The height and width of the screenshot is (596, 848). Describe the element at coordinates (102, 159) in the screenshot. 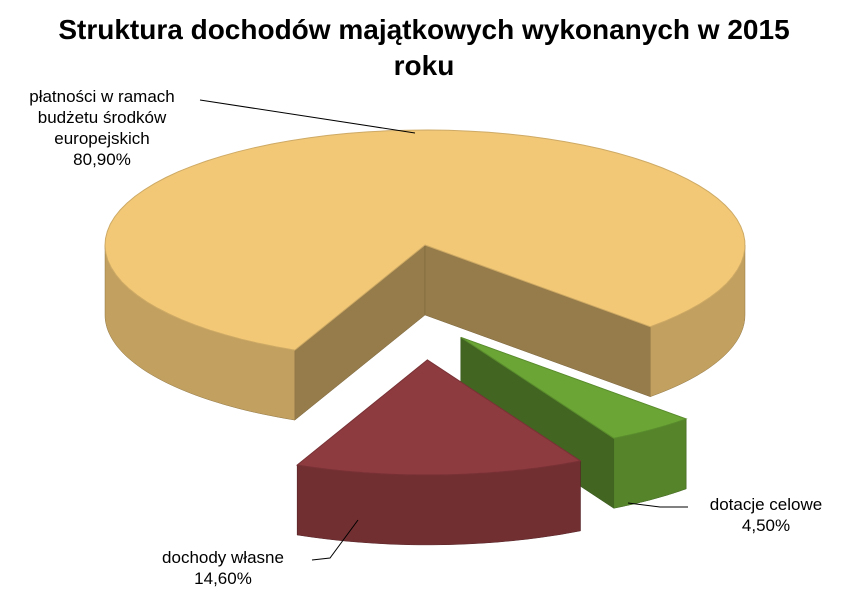

I see `value-label: 80,90%` at that location.